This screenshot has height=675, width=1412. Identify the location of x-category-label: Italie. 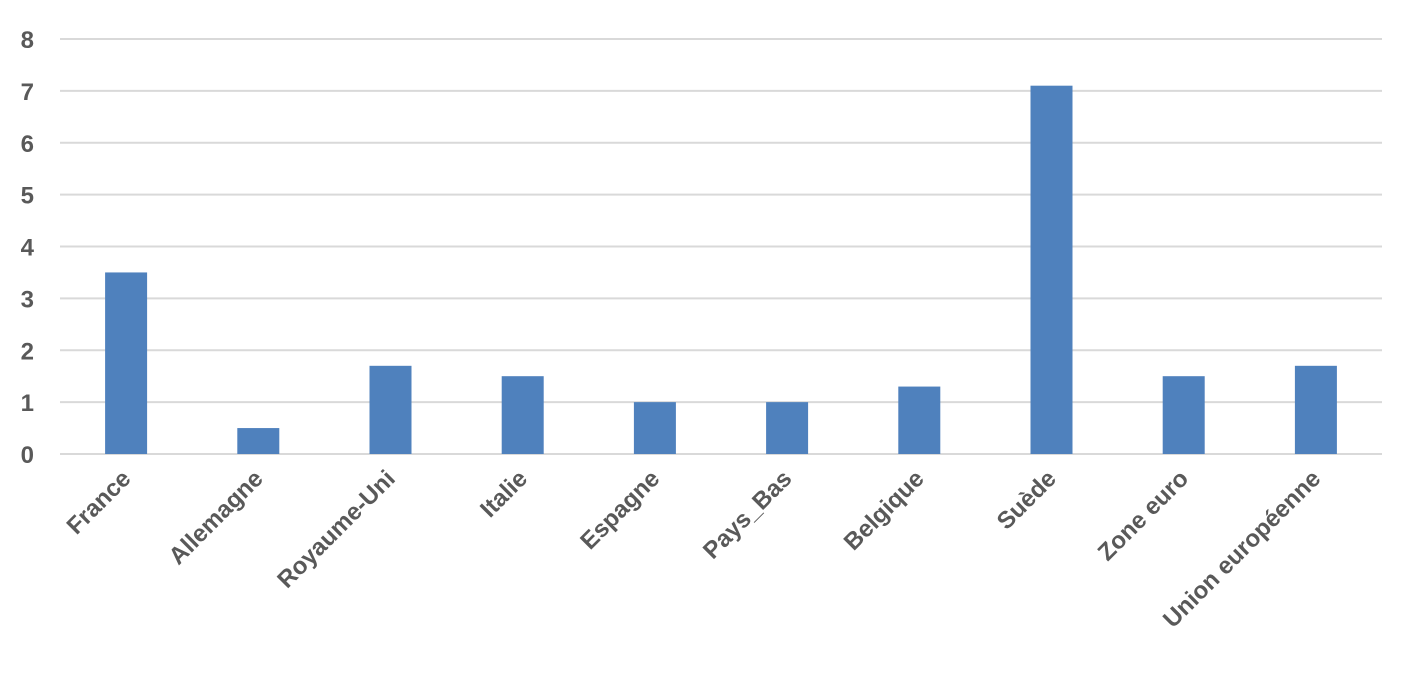
(504, 494).